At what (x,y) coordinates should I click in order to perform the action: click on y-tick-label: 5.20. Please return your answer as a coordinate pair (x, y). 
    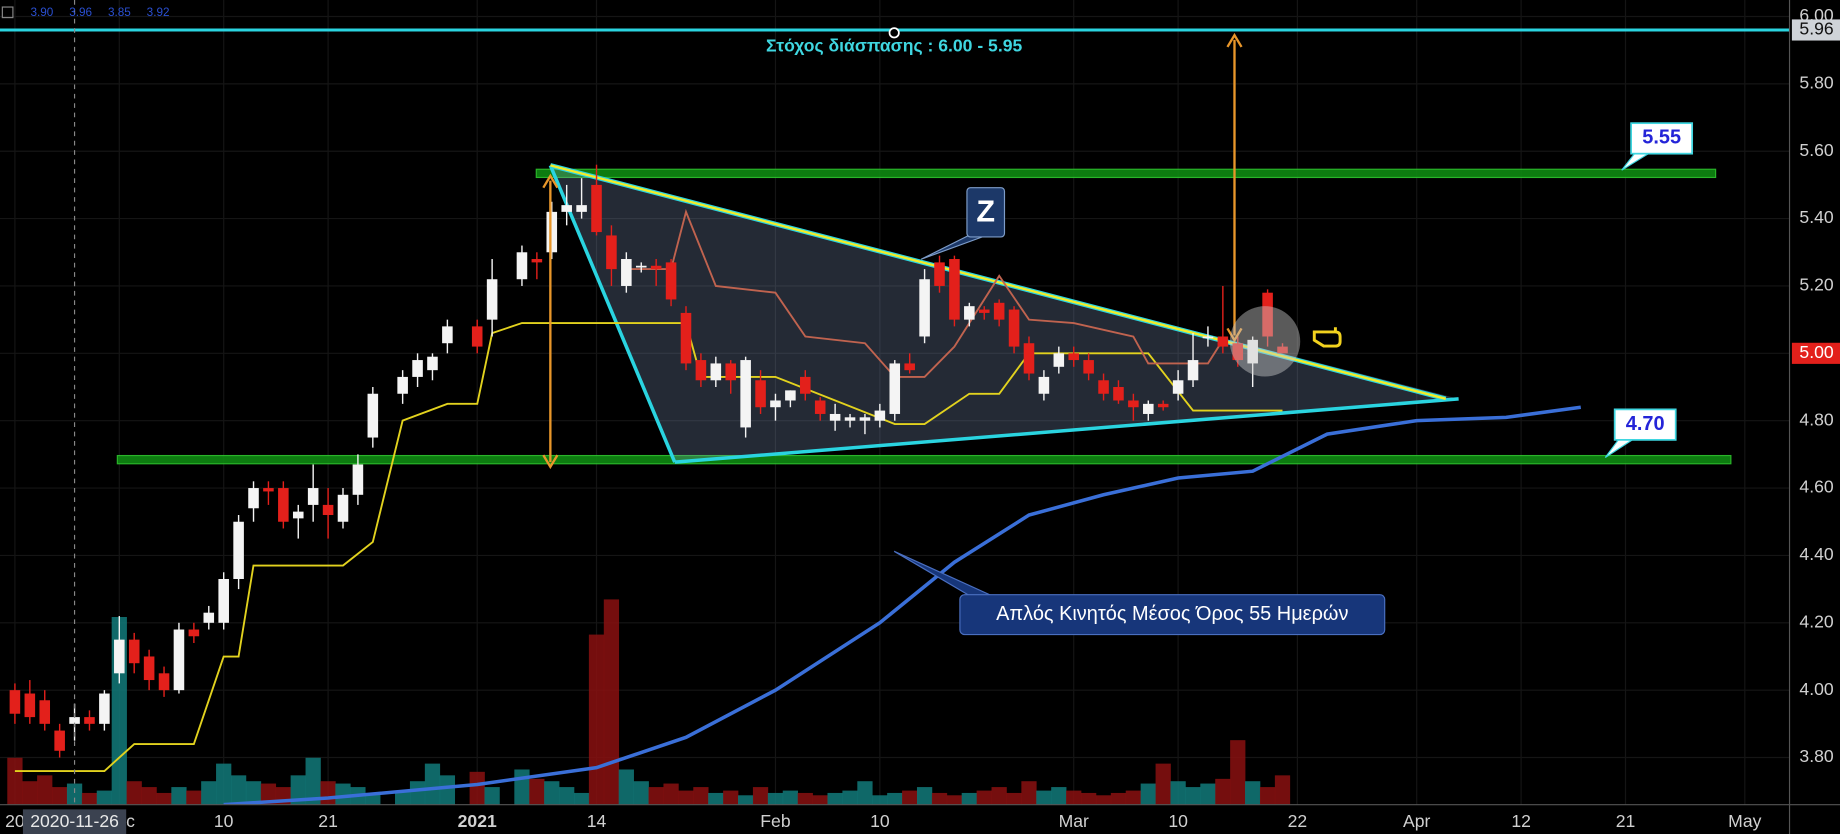
    Looking at the image, I should click on (1816, 285).